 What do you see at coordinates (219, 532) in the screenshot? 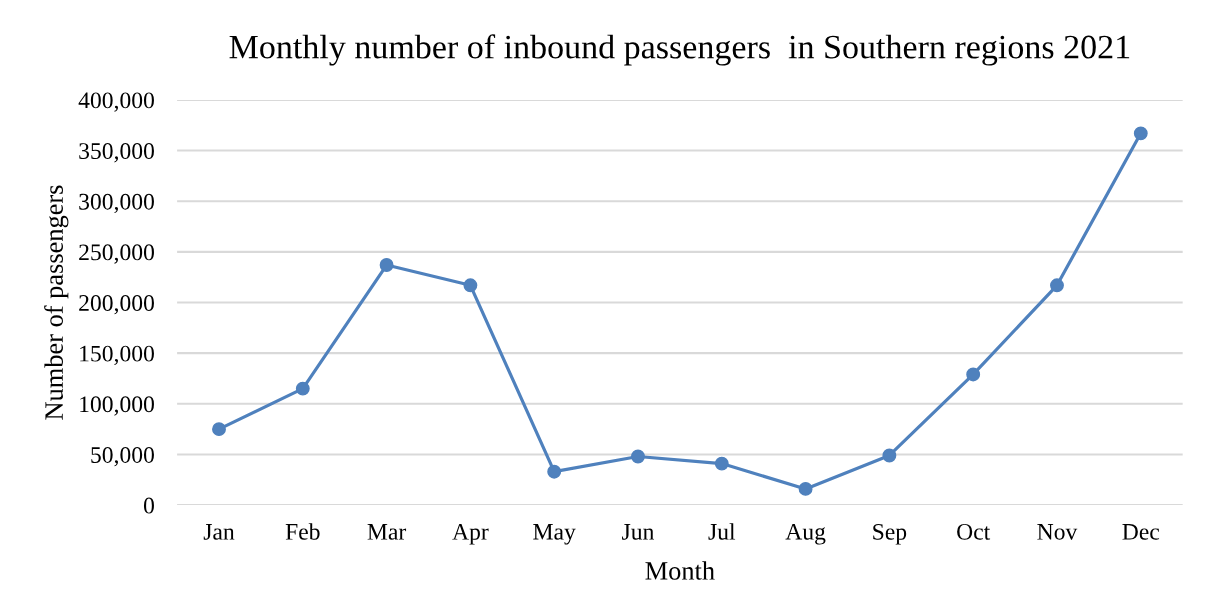
I see `x-tick-label: Jan` at bounding box center [219, 532].